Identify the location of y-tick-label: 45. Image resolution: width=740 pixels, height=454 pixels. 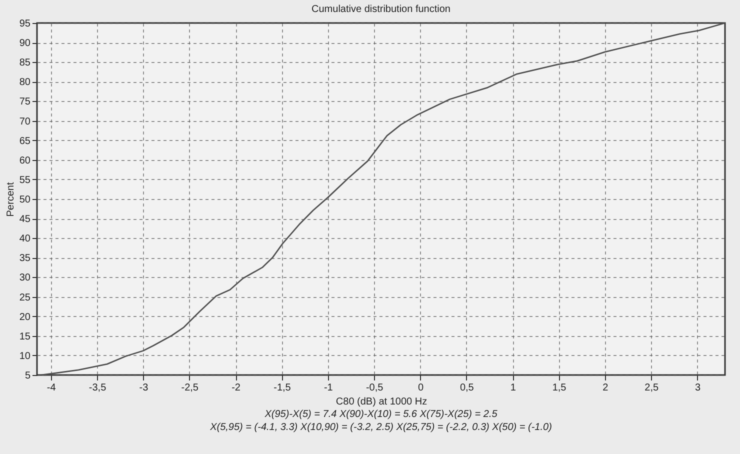
(25, 220).